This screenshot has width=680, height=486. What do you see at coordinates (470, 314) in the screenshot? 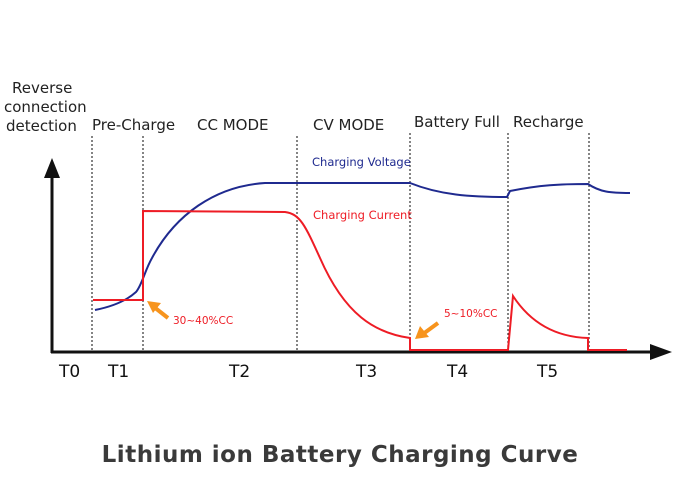
I see `termination-current-annotation: 5~10%CC` at bounding box center [470, 314].